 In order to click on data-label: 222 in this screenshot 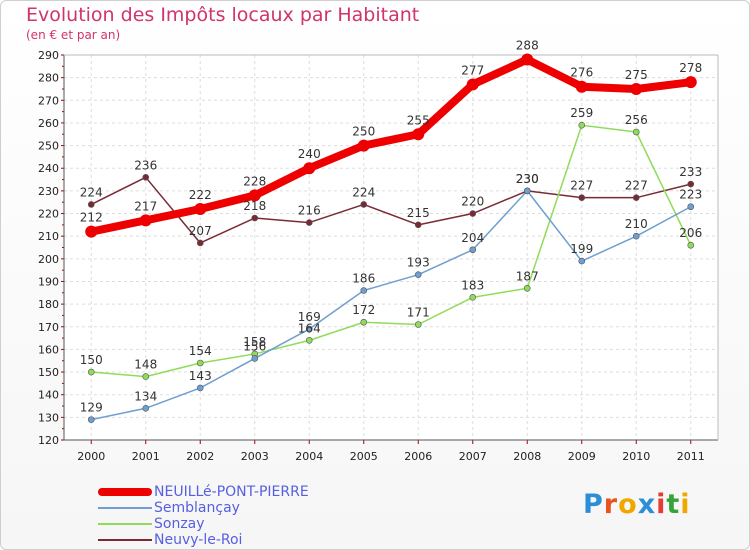, I will do `click(200, 195)`.